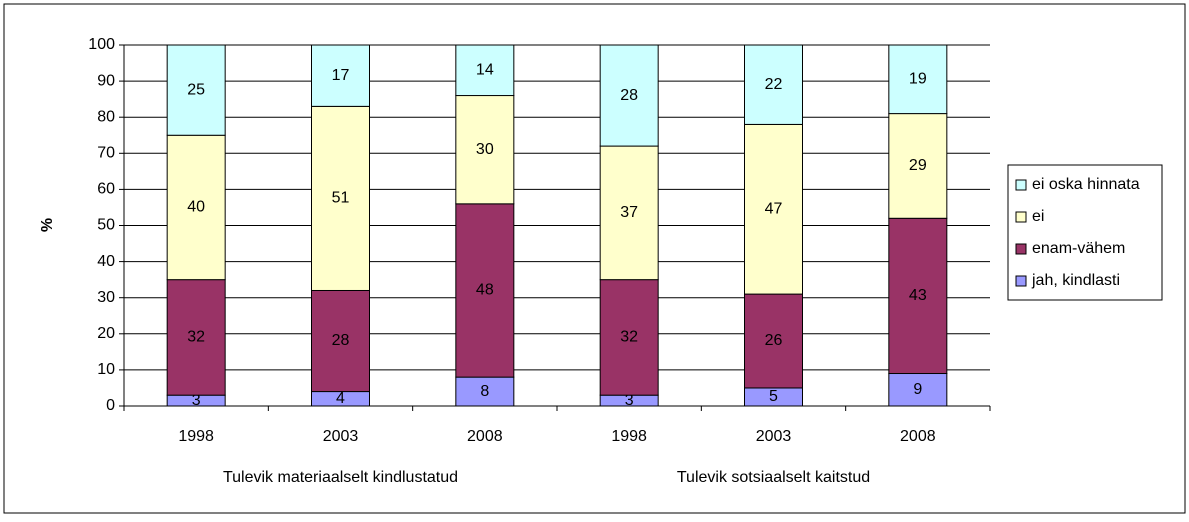 This screenshot has width=1189, height=522. Describe the element at coordinates (101, 44) in the screenshot. I see `y-tick-label: 100` at that location.